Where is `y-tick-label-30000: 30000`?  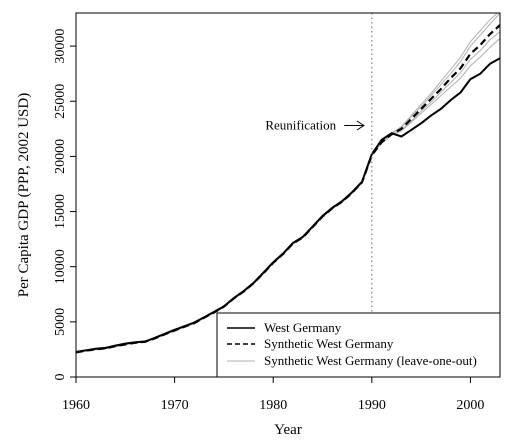 y-tick-label-30000: 30000 is located at coordinates (60, 46).